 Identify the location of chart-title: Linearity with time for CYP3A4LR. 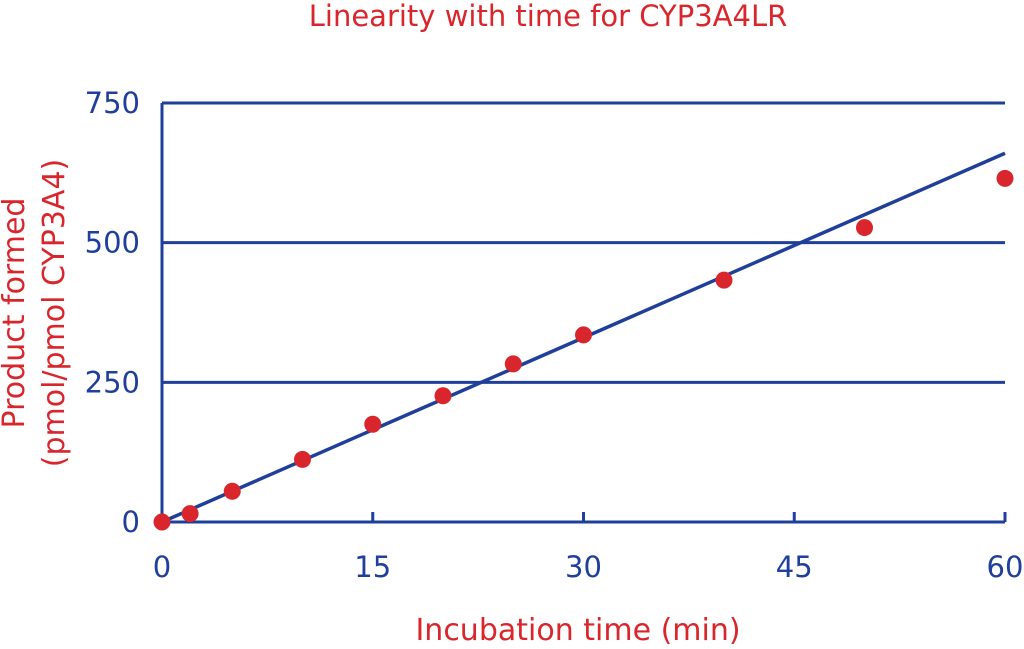
(548, 16).